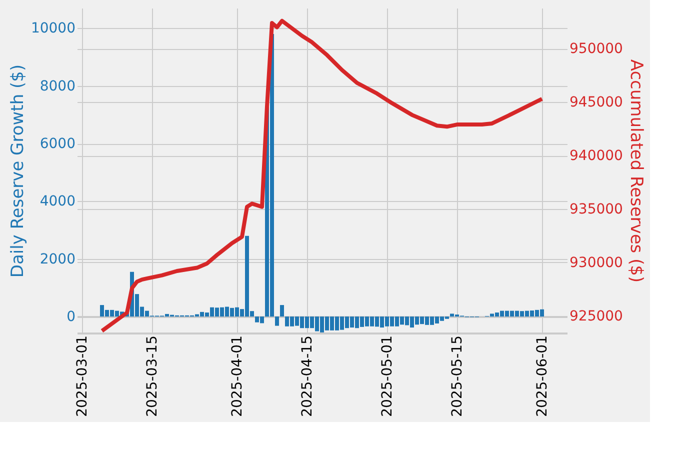 The image size is (690, 466). What do you see at coordinates (596, 156) in the screenshot?
I see `y2-tick-label: 940000` at bounding box center [596, 156].